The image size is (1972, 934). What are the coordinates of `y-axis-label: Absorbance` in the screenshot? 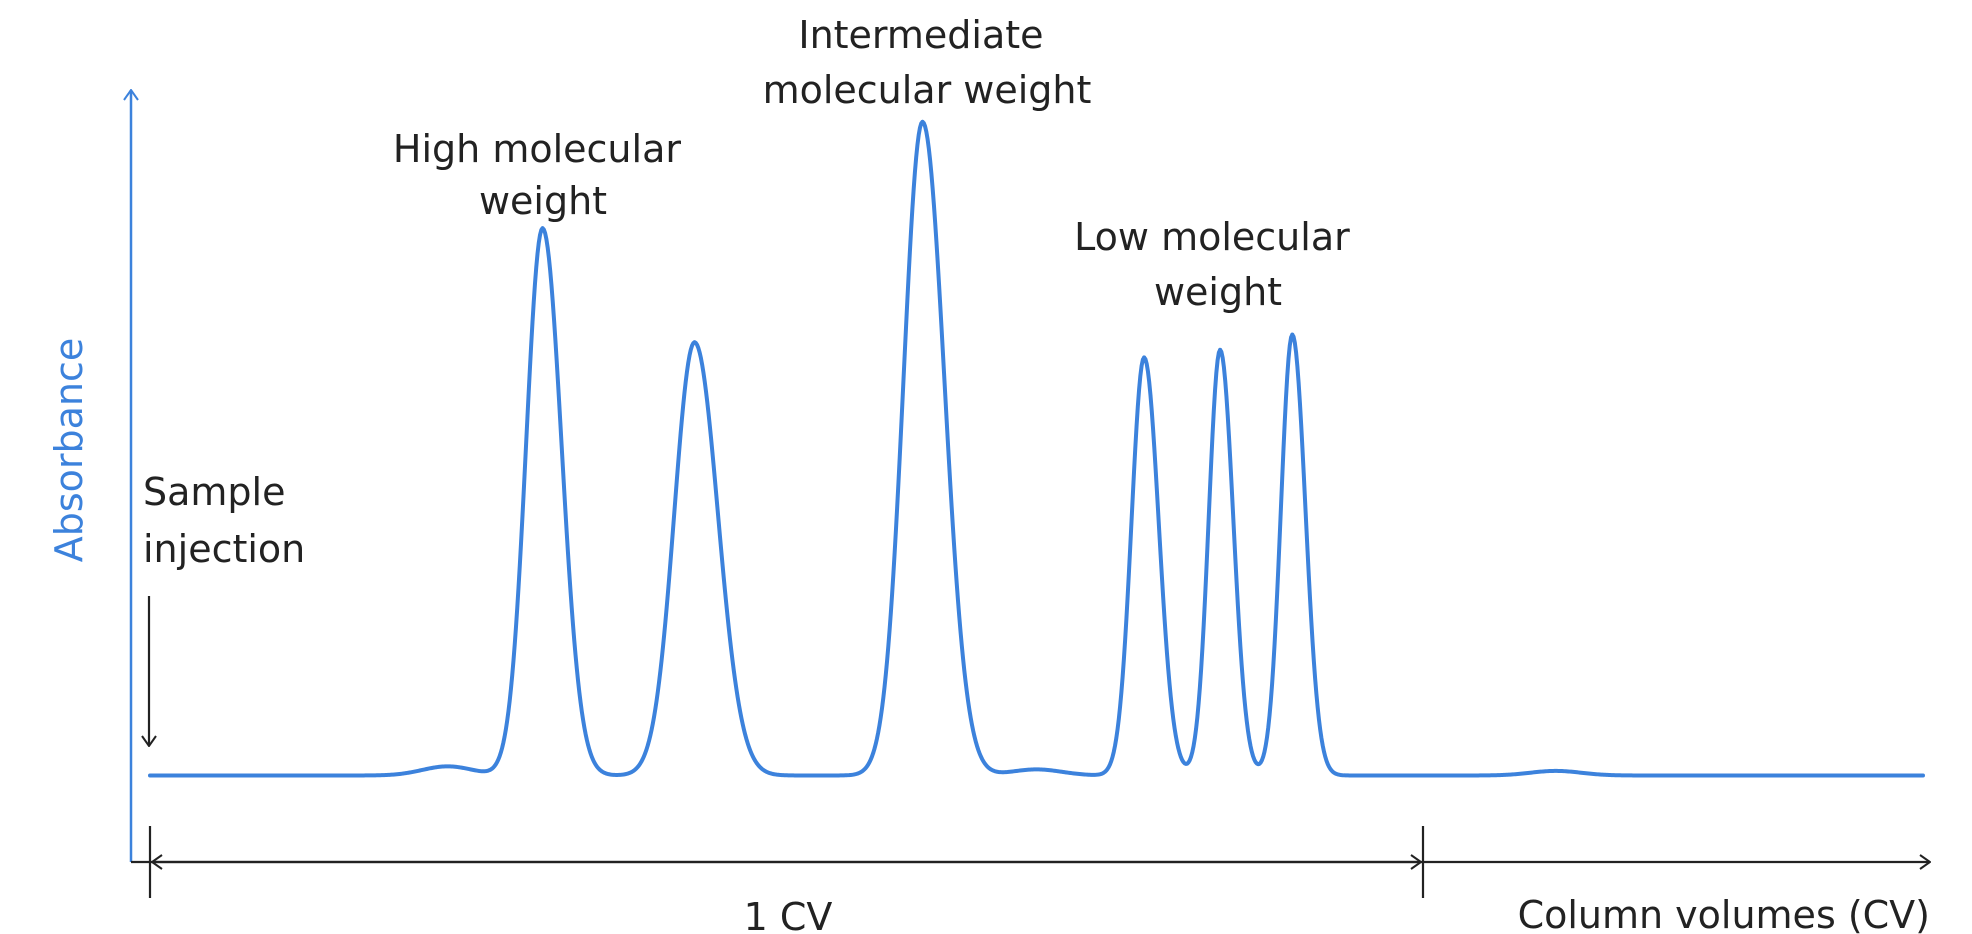 It's located at (69, 450).